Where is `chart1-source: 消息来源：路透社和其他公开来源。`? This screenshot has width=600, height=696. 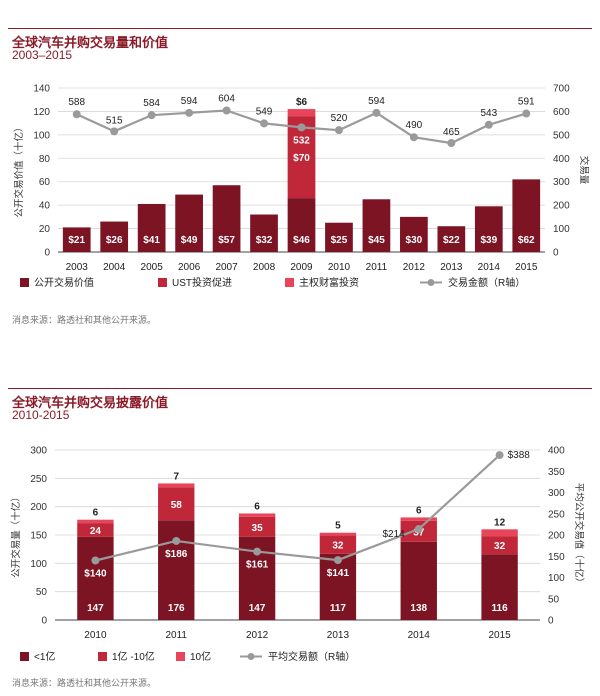
chart1-source: 消息来源：路透社和其他公开来源。 is located at coordinates (84, 320).